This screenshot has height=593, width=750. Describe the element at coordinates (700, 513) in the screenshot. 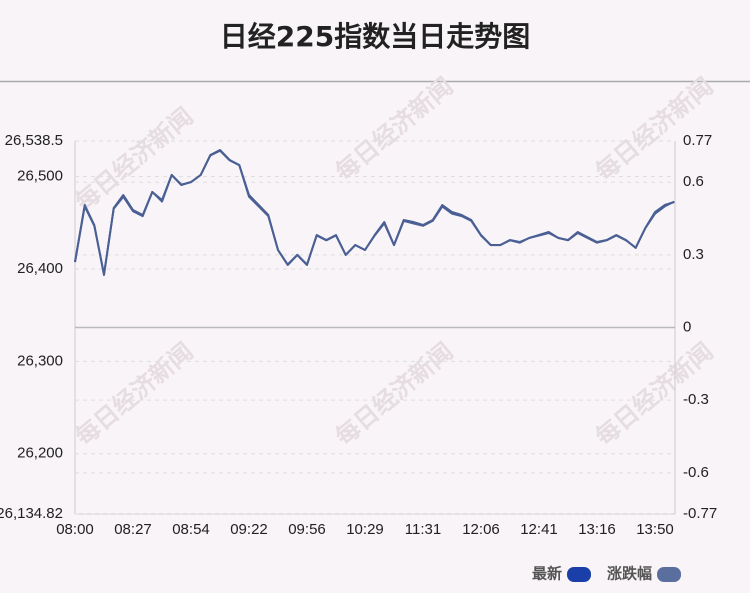

I see `y2-tick-label: -0.77` at that location.